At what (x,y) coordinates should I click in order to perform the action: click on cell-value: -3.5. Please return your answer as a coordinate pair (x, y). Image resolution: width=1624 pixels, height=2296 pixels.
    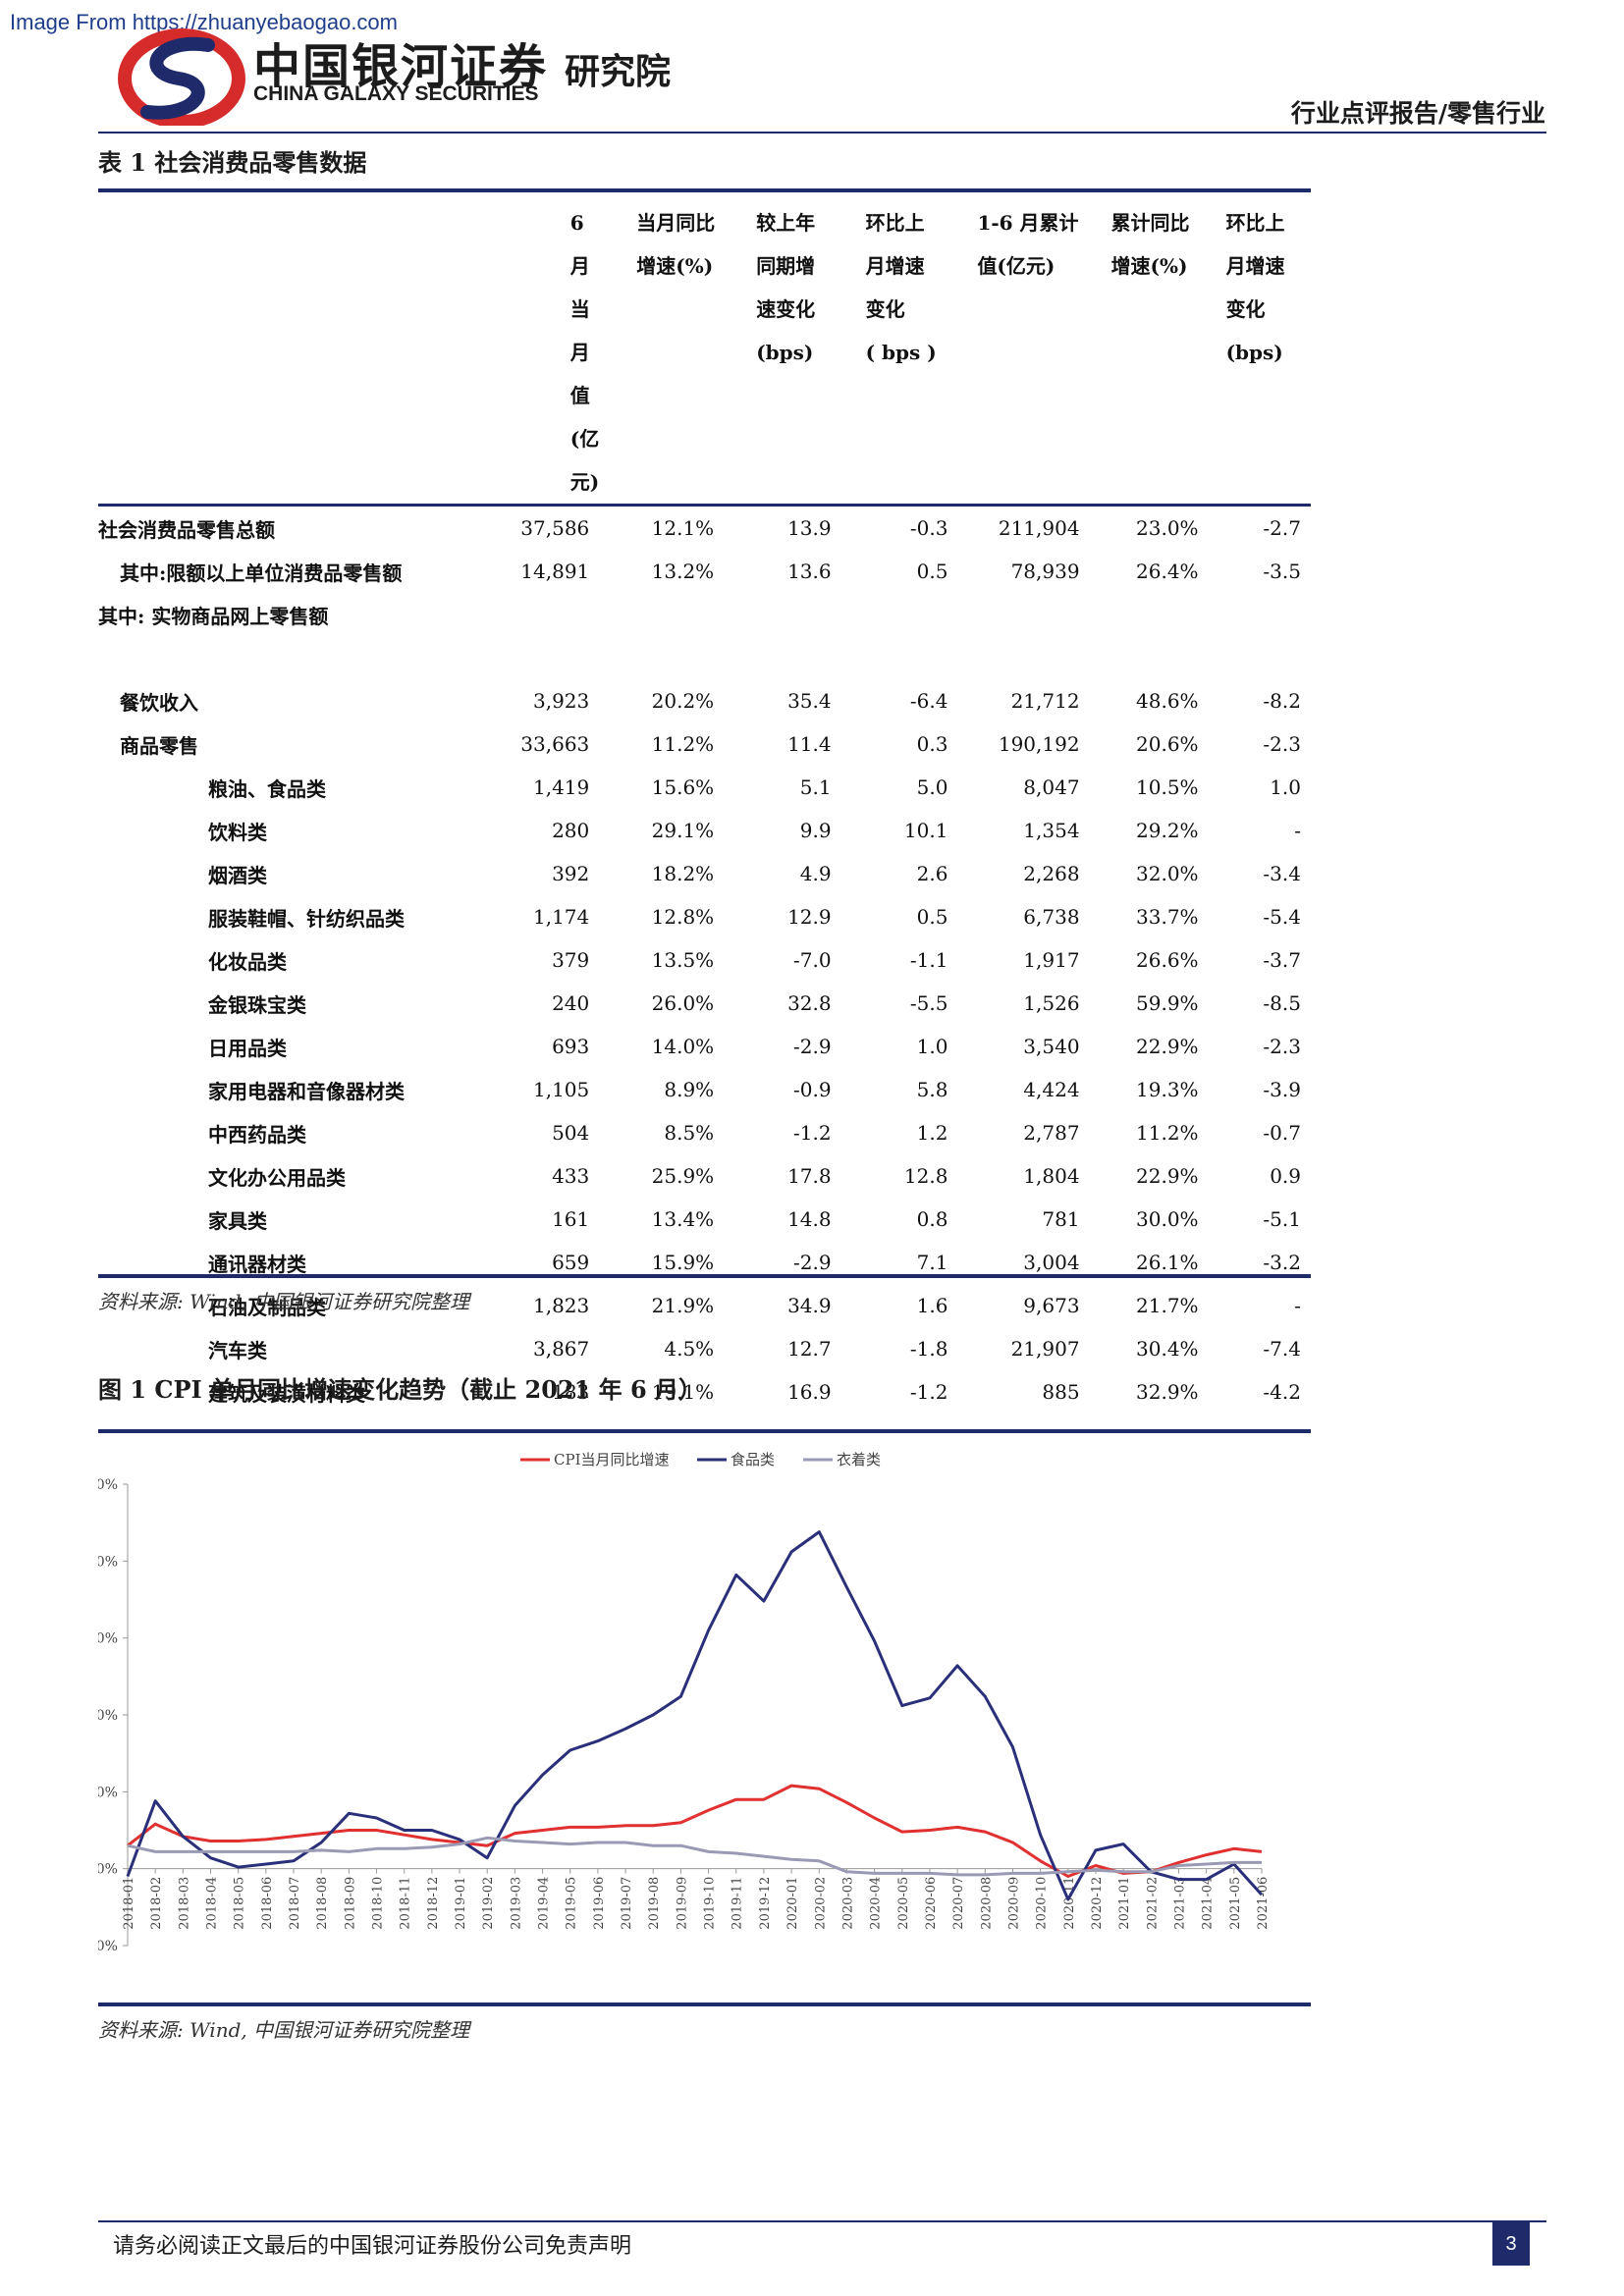
    Looking at the image, I should click on (1282, 571).